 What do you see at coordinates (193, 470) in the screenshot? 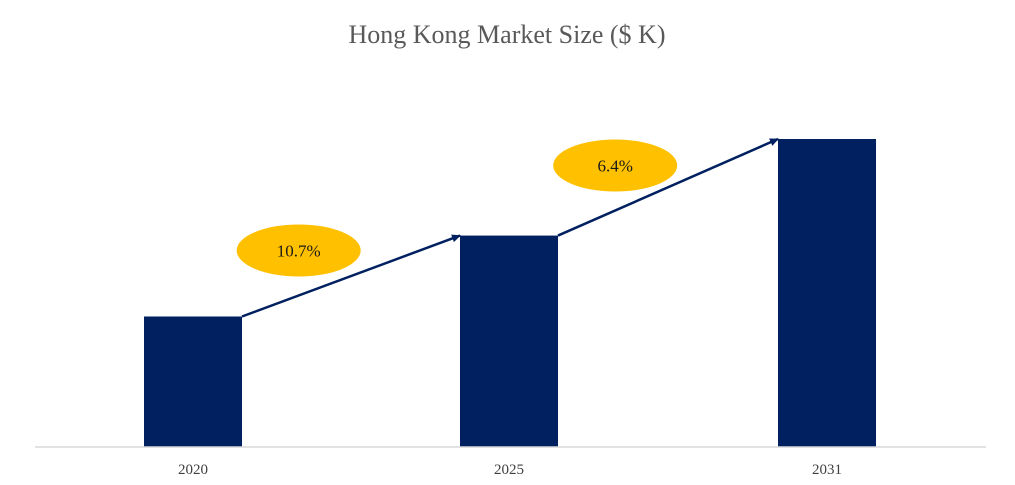
I see `x-tick-label-2020: 2020` at bounding box center [193, 470].